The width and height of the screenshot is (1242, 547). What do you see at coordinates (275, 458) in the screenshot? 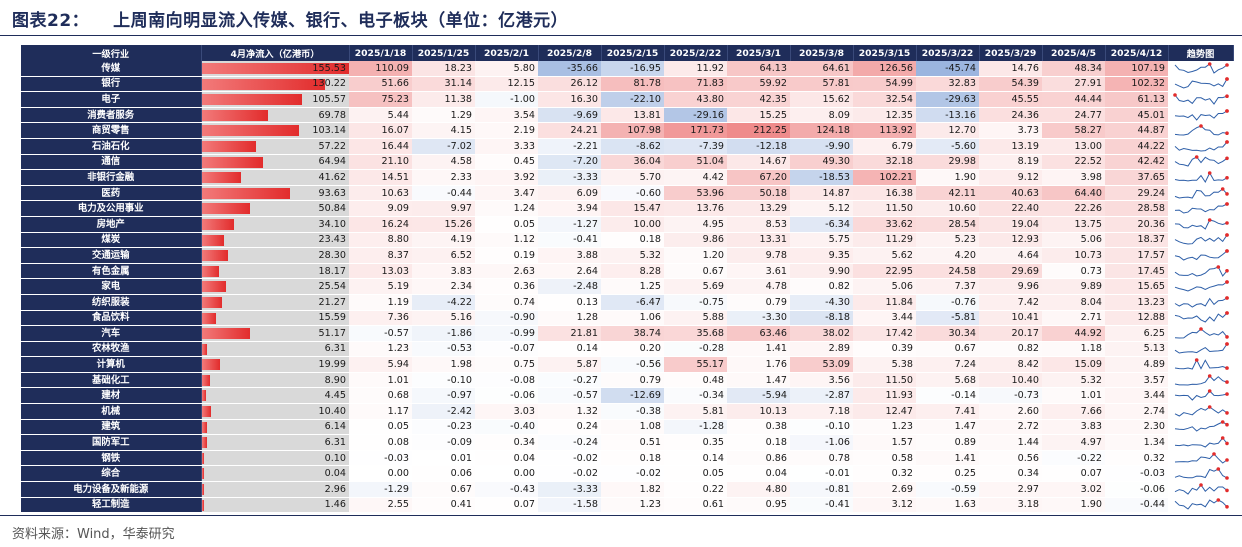
I see `april-inflow-cell: 0.10` at bounding box center [275, 458].